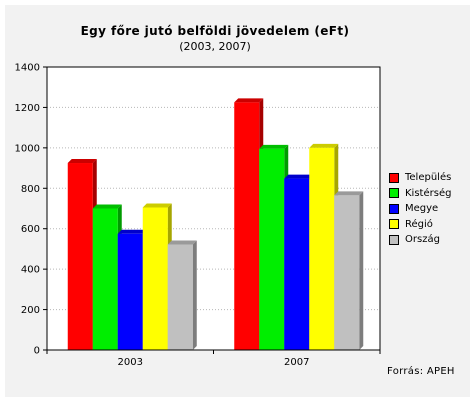  Describe the element at coordinates (428, 193) in the screenshot. I see `legend-label: Kistérség` at that location.